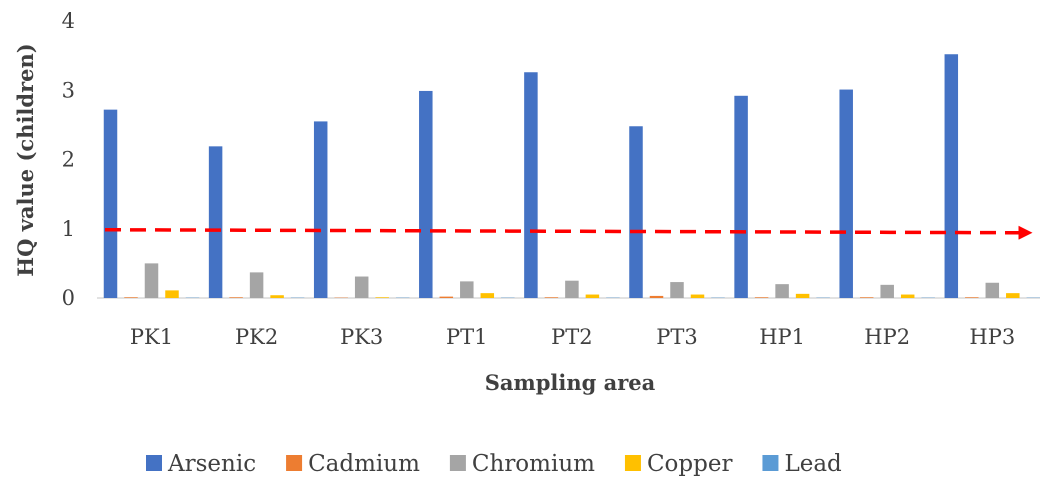 This screenshot has height=482, width=1040. I want to click on threshold-dashed-arrow, so click(568, 232).